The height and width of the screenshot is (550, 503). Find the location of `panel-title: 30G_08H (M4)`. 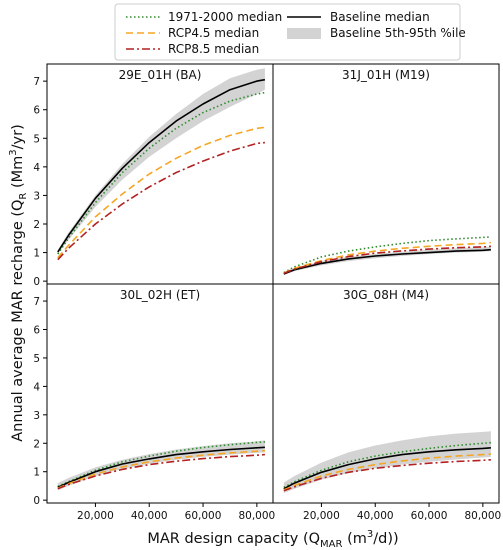

panel-title: 30G_08H (M4) is located at coordinates (386, 295).